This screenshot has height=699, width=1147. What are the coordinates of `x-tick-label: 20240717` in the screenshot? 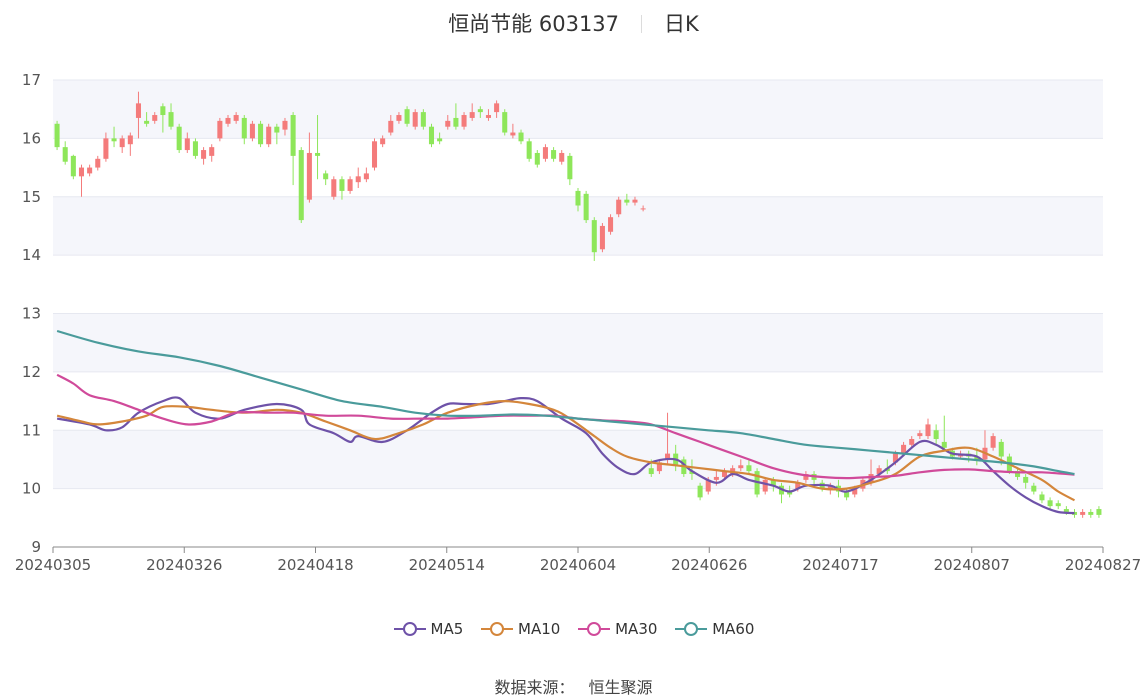 It's located at (840, 565).